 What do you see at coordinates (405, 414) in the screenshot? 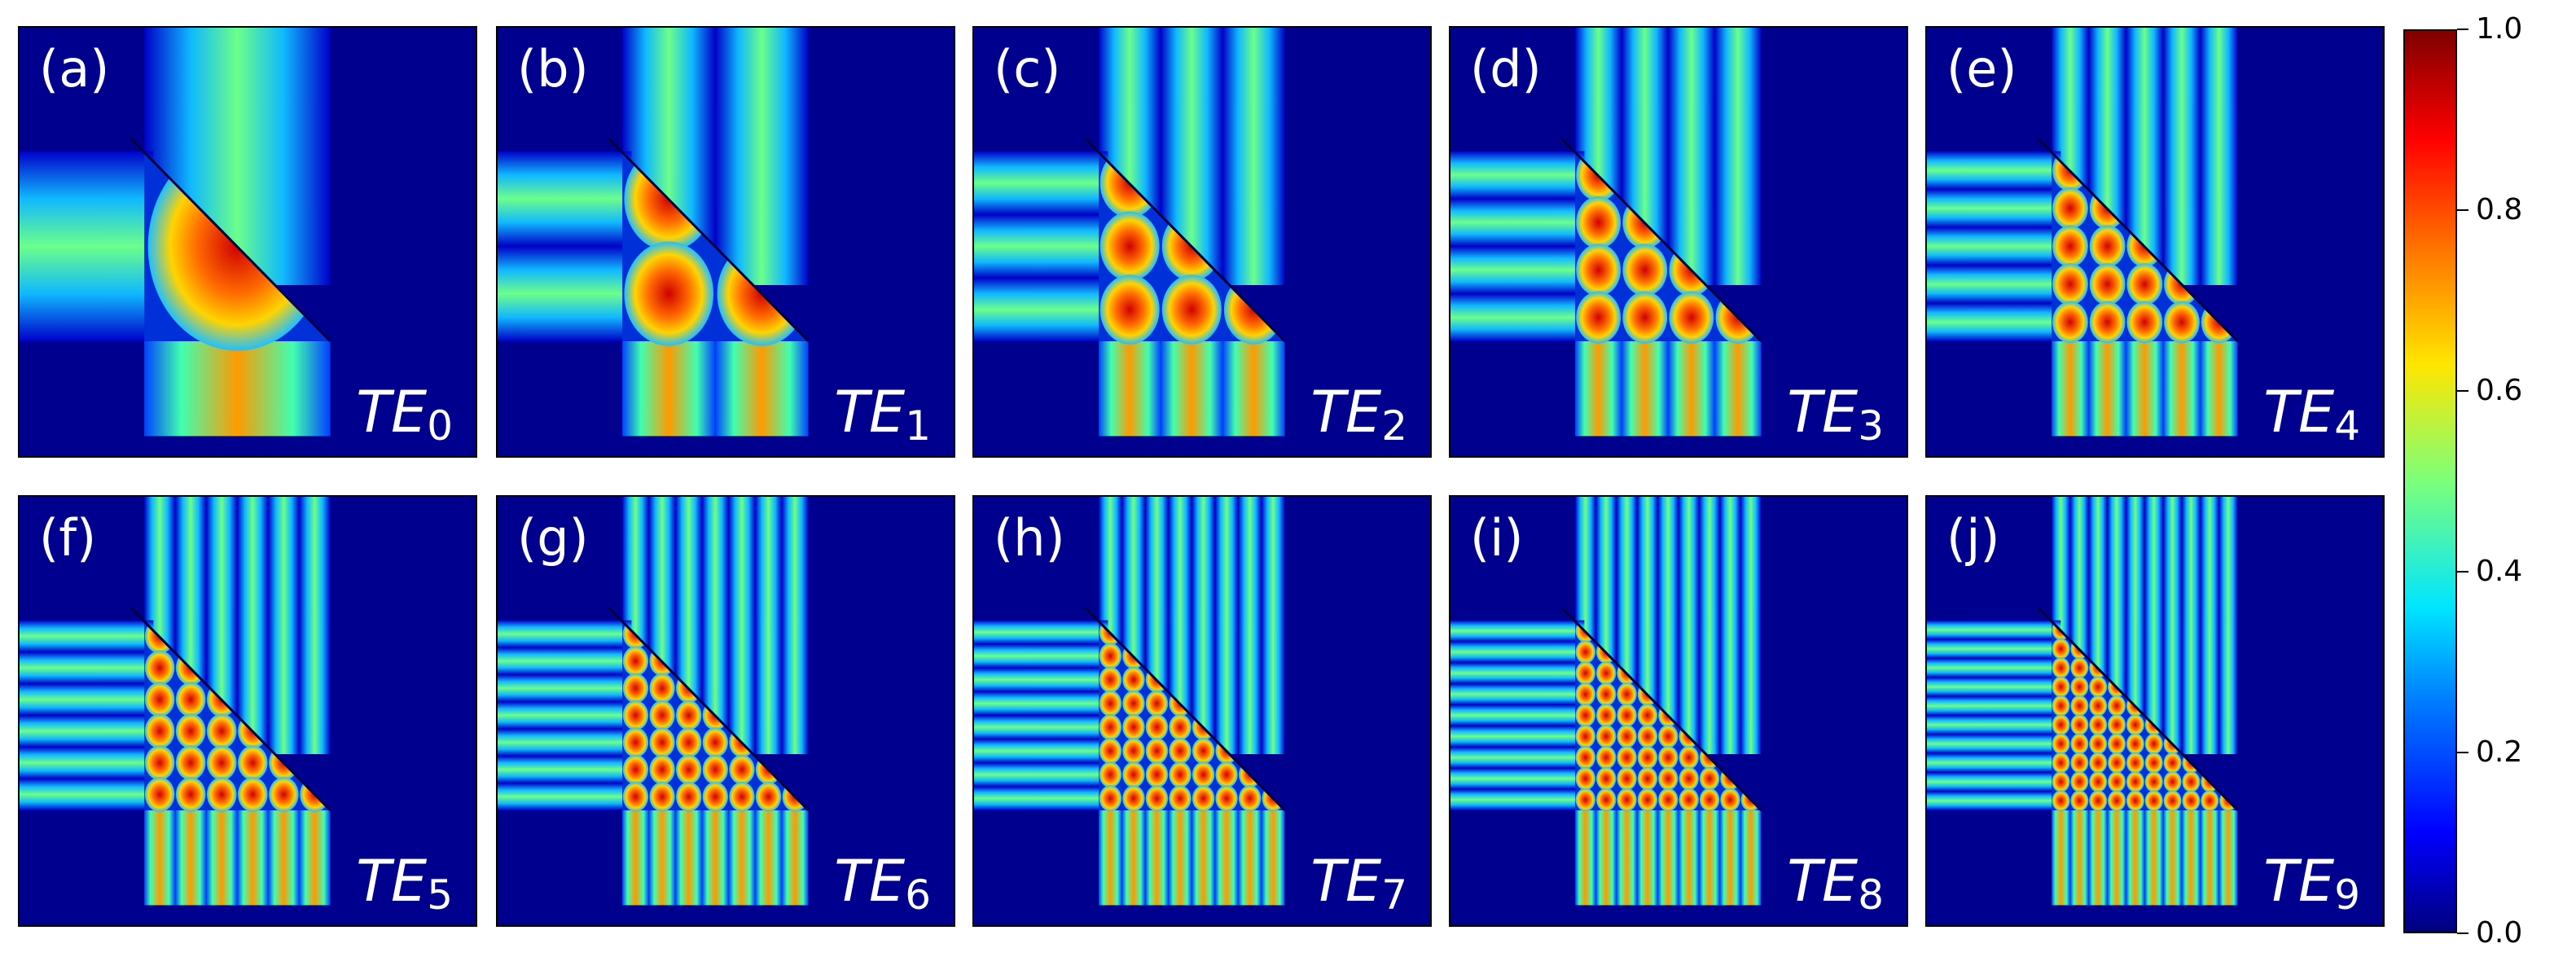
I see `mode-label: TE0` at bounding box center [405, 414].